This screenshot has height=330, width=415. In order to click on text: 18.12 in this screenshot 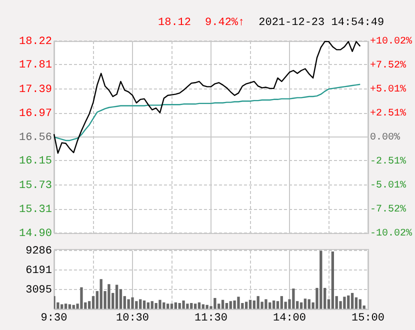, I will do `click(175, 23)`.